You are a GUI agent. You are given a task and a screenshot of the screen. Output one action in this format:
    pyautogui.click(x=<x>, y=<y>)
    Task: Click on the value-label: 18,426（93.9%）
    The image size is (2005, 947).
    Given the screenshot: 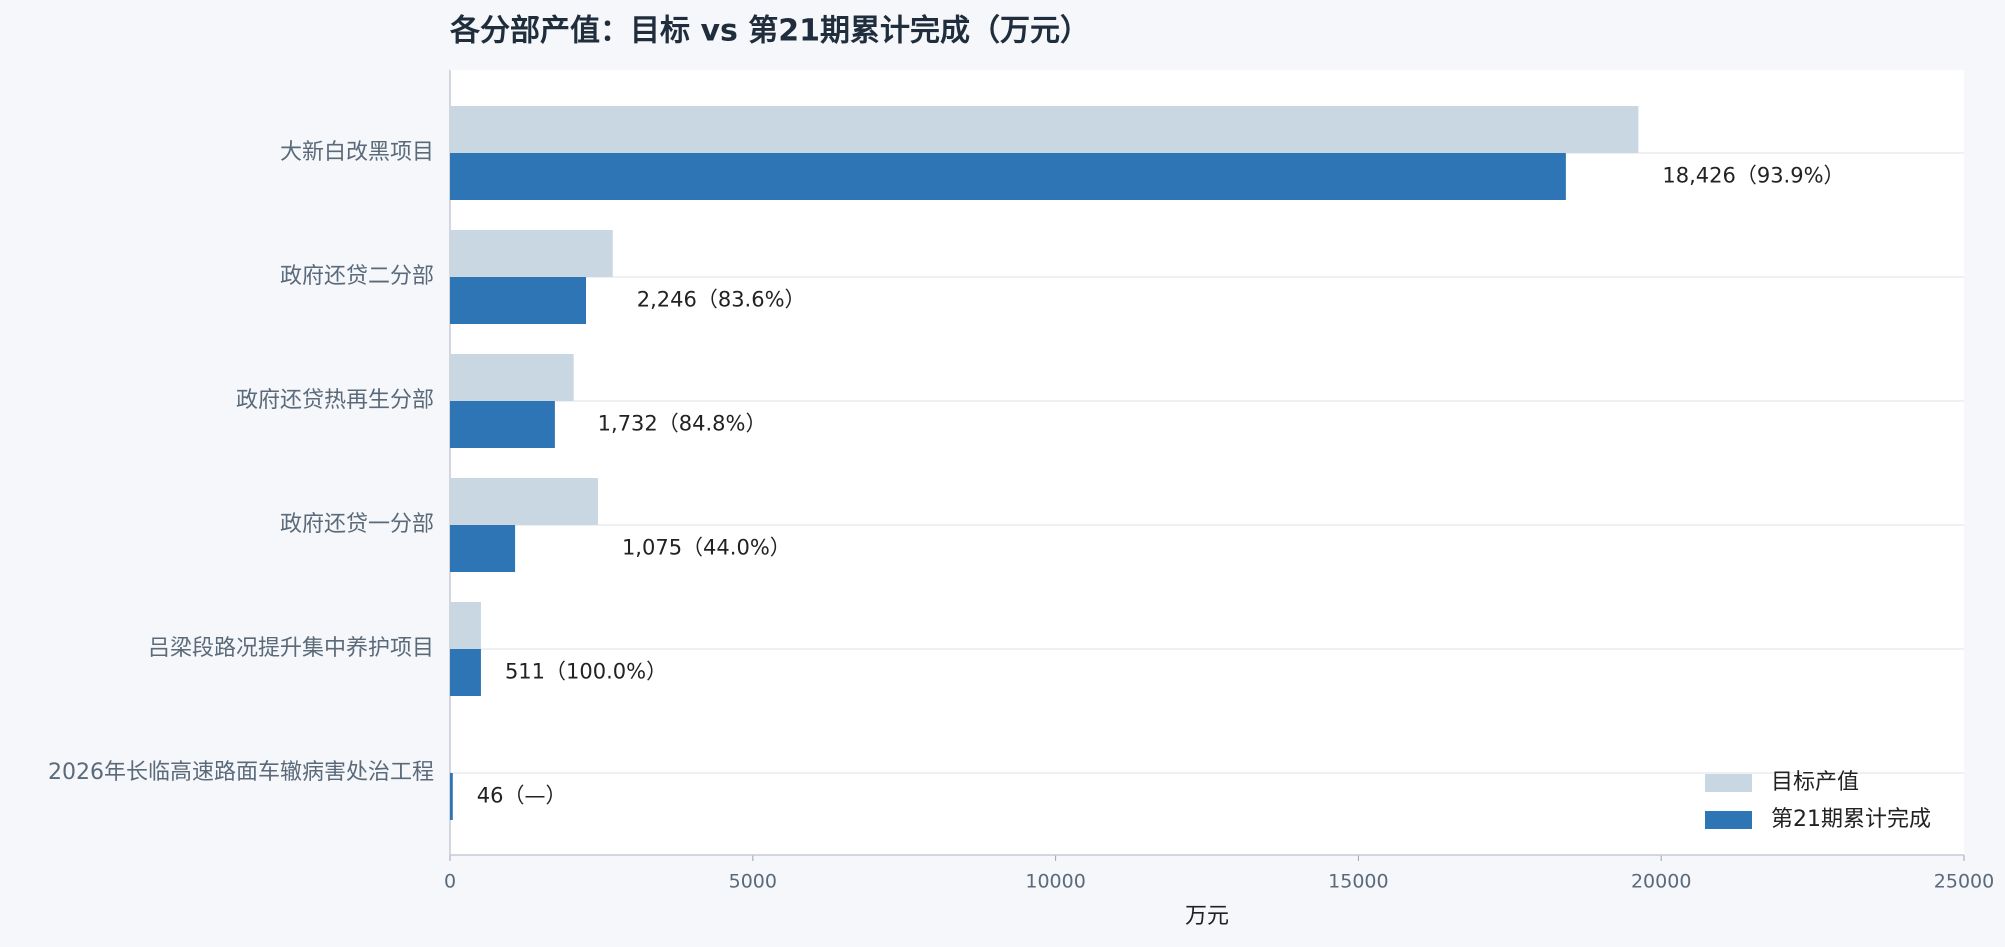 What is the action you would take?
    pyautogui.click(x=1753, y=176)
    